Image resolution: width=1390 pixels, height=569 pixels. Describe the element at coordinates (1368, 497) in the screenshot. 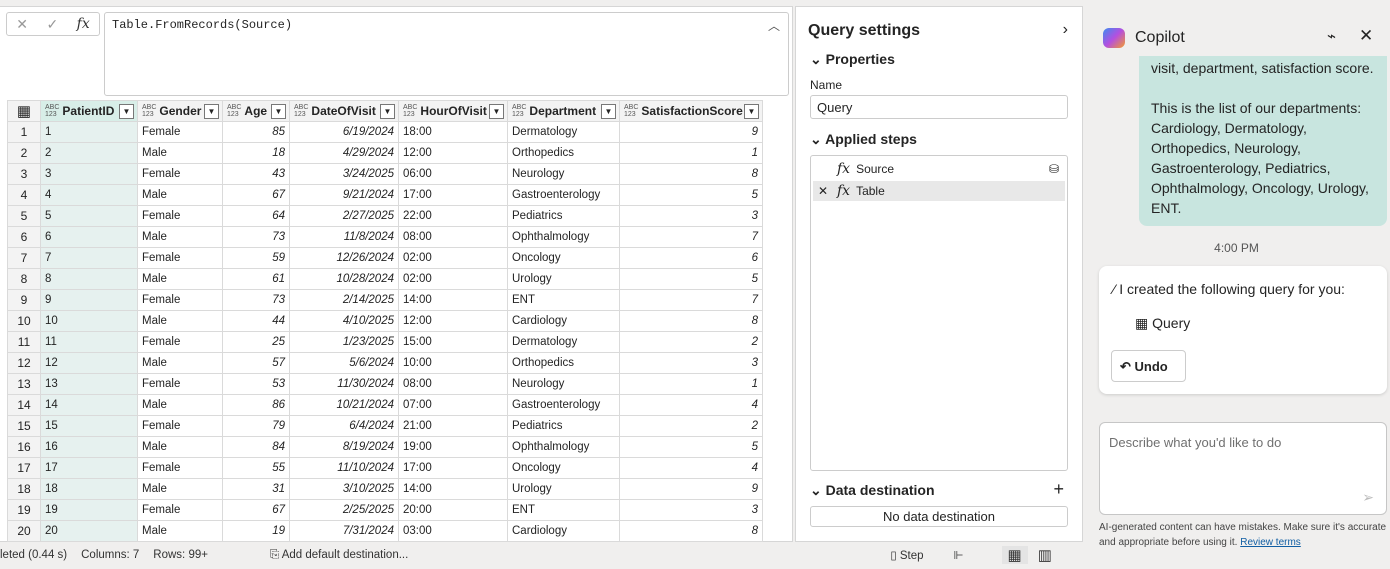

I see `send-icon: ➢` at that location.